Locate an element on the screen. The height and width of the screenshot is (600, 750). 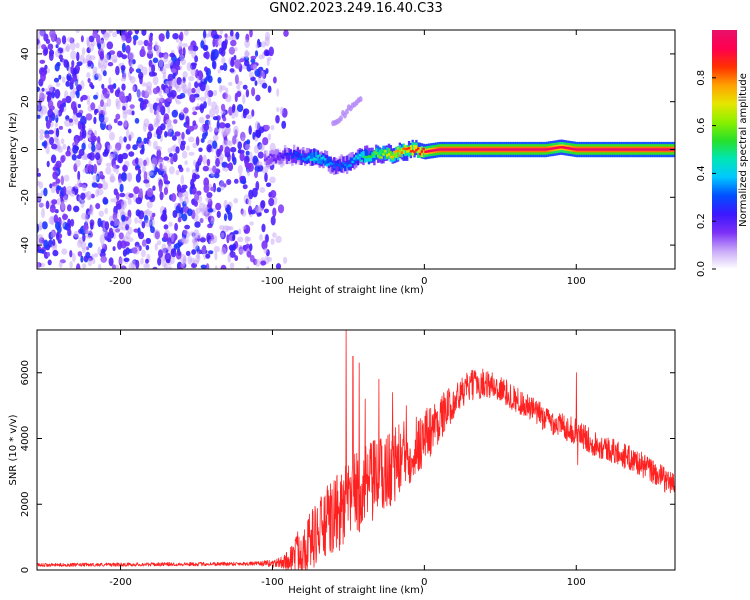
snr-y-tick-label: 4000 is located at coordinates (25, 438).